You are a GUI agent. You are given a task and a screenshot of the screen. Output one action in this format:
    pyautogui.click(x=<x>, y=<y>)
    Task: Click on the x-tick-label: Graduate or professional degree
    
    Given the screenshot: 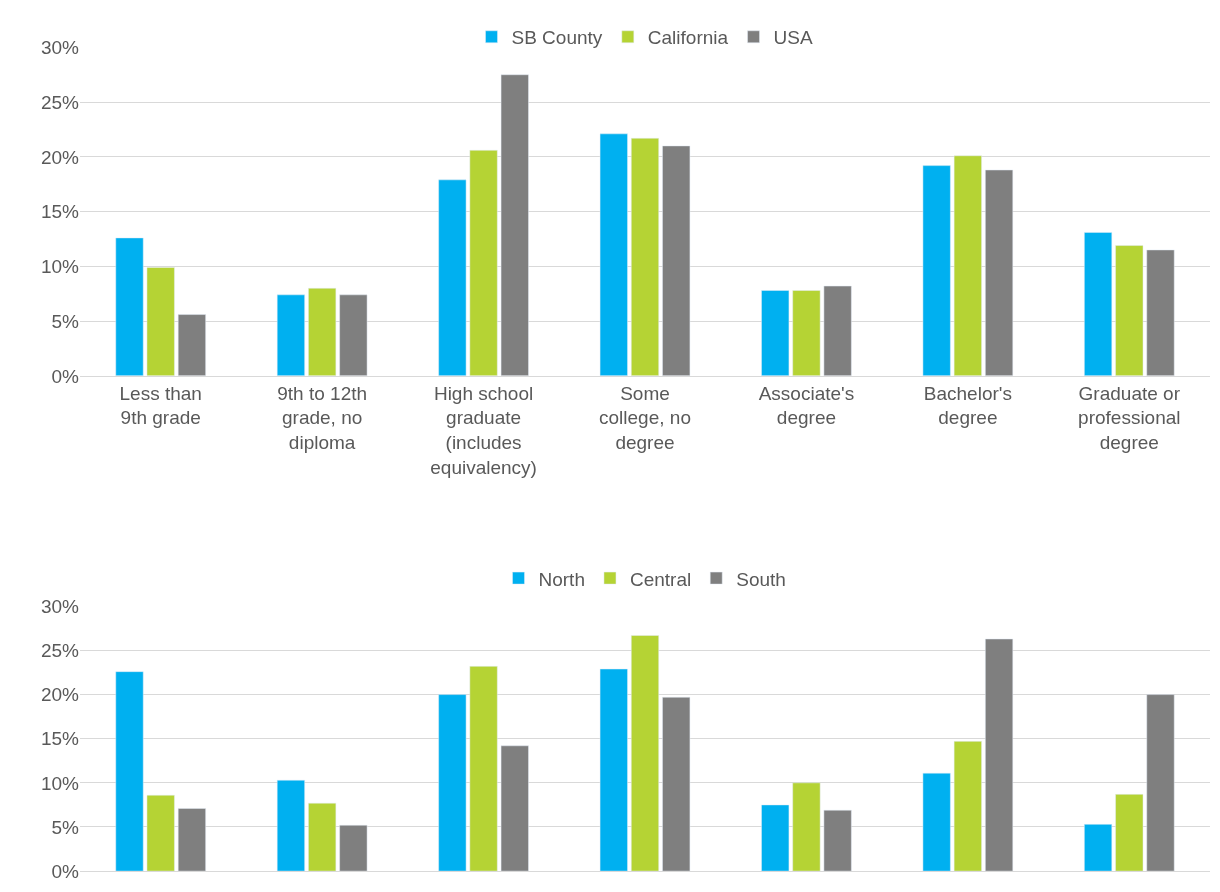 What is the action you would take?
    pyautogui.click(x=1129, y=418)
    